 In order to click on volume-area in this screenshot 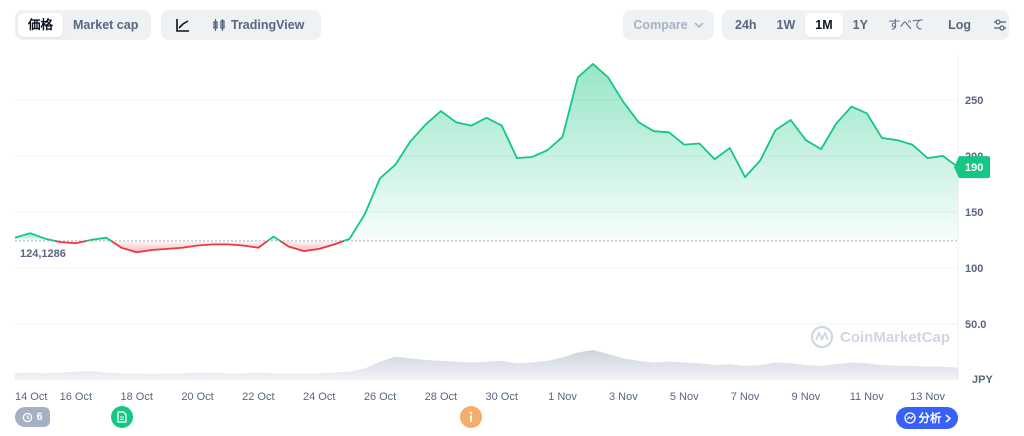, I will do `click(486, 365)`.